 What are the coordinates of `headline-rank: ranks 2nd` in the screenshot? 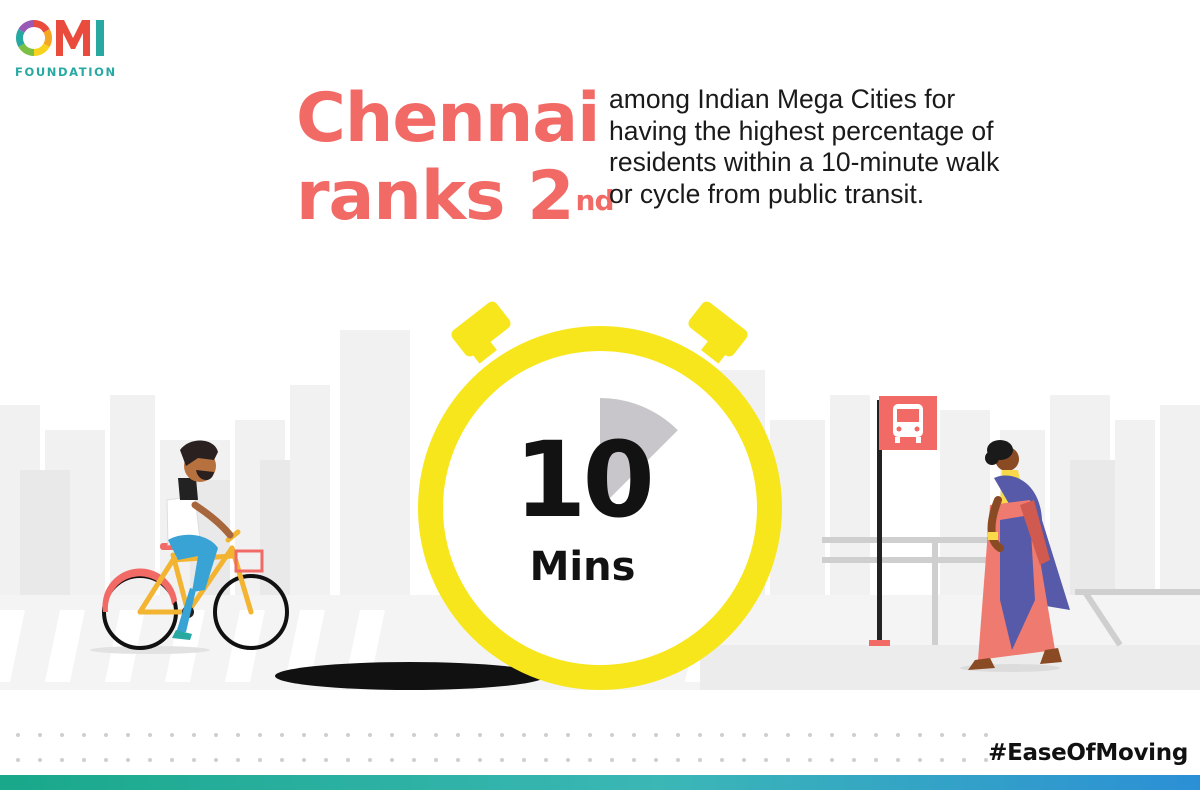 It's located at (455, 196).